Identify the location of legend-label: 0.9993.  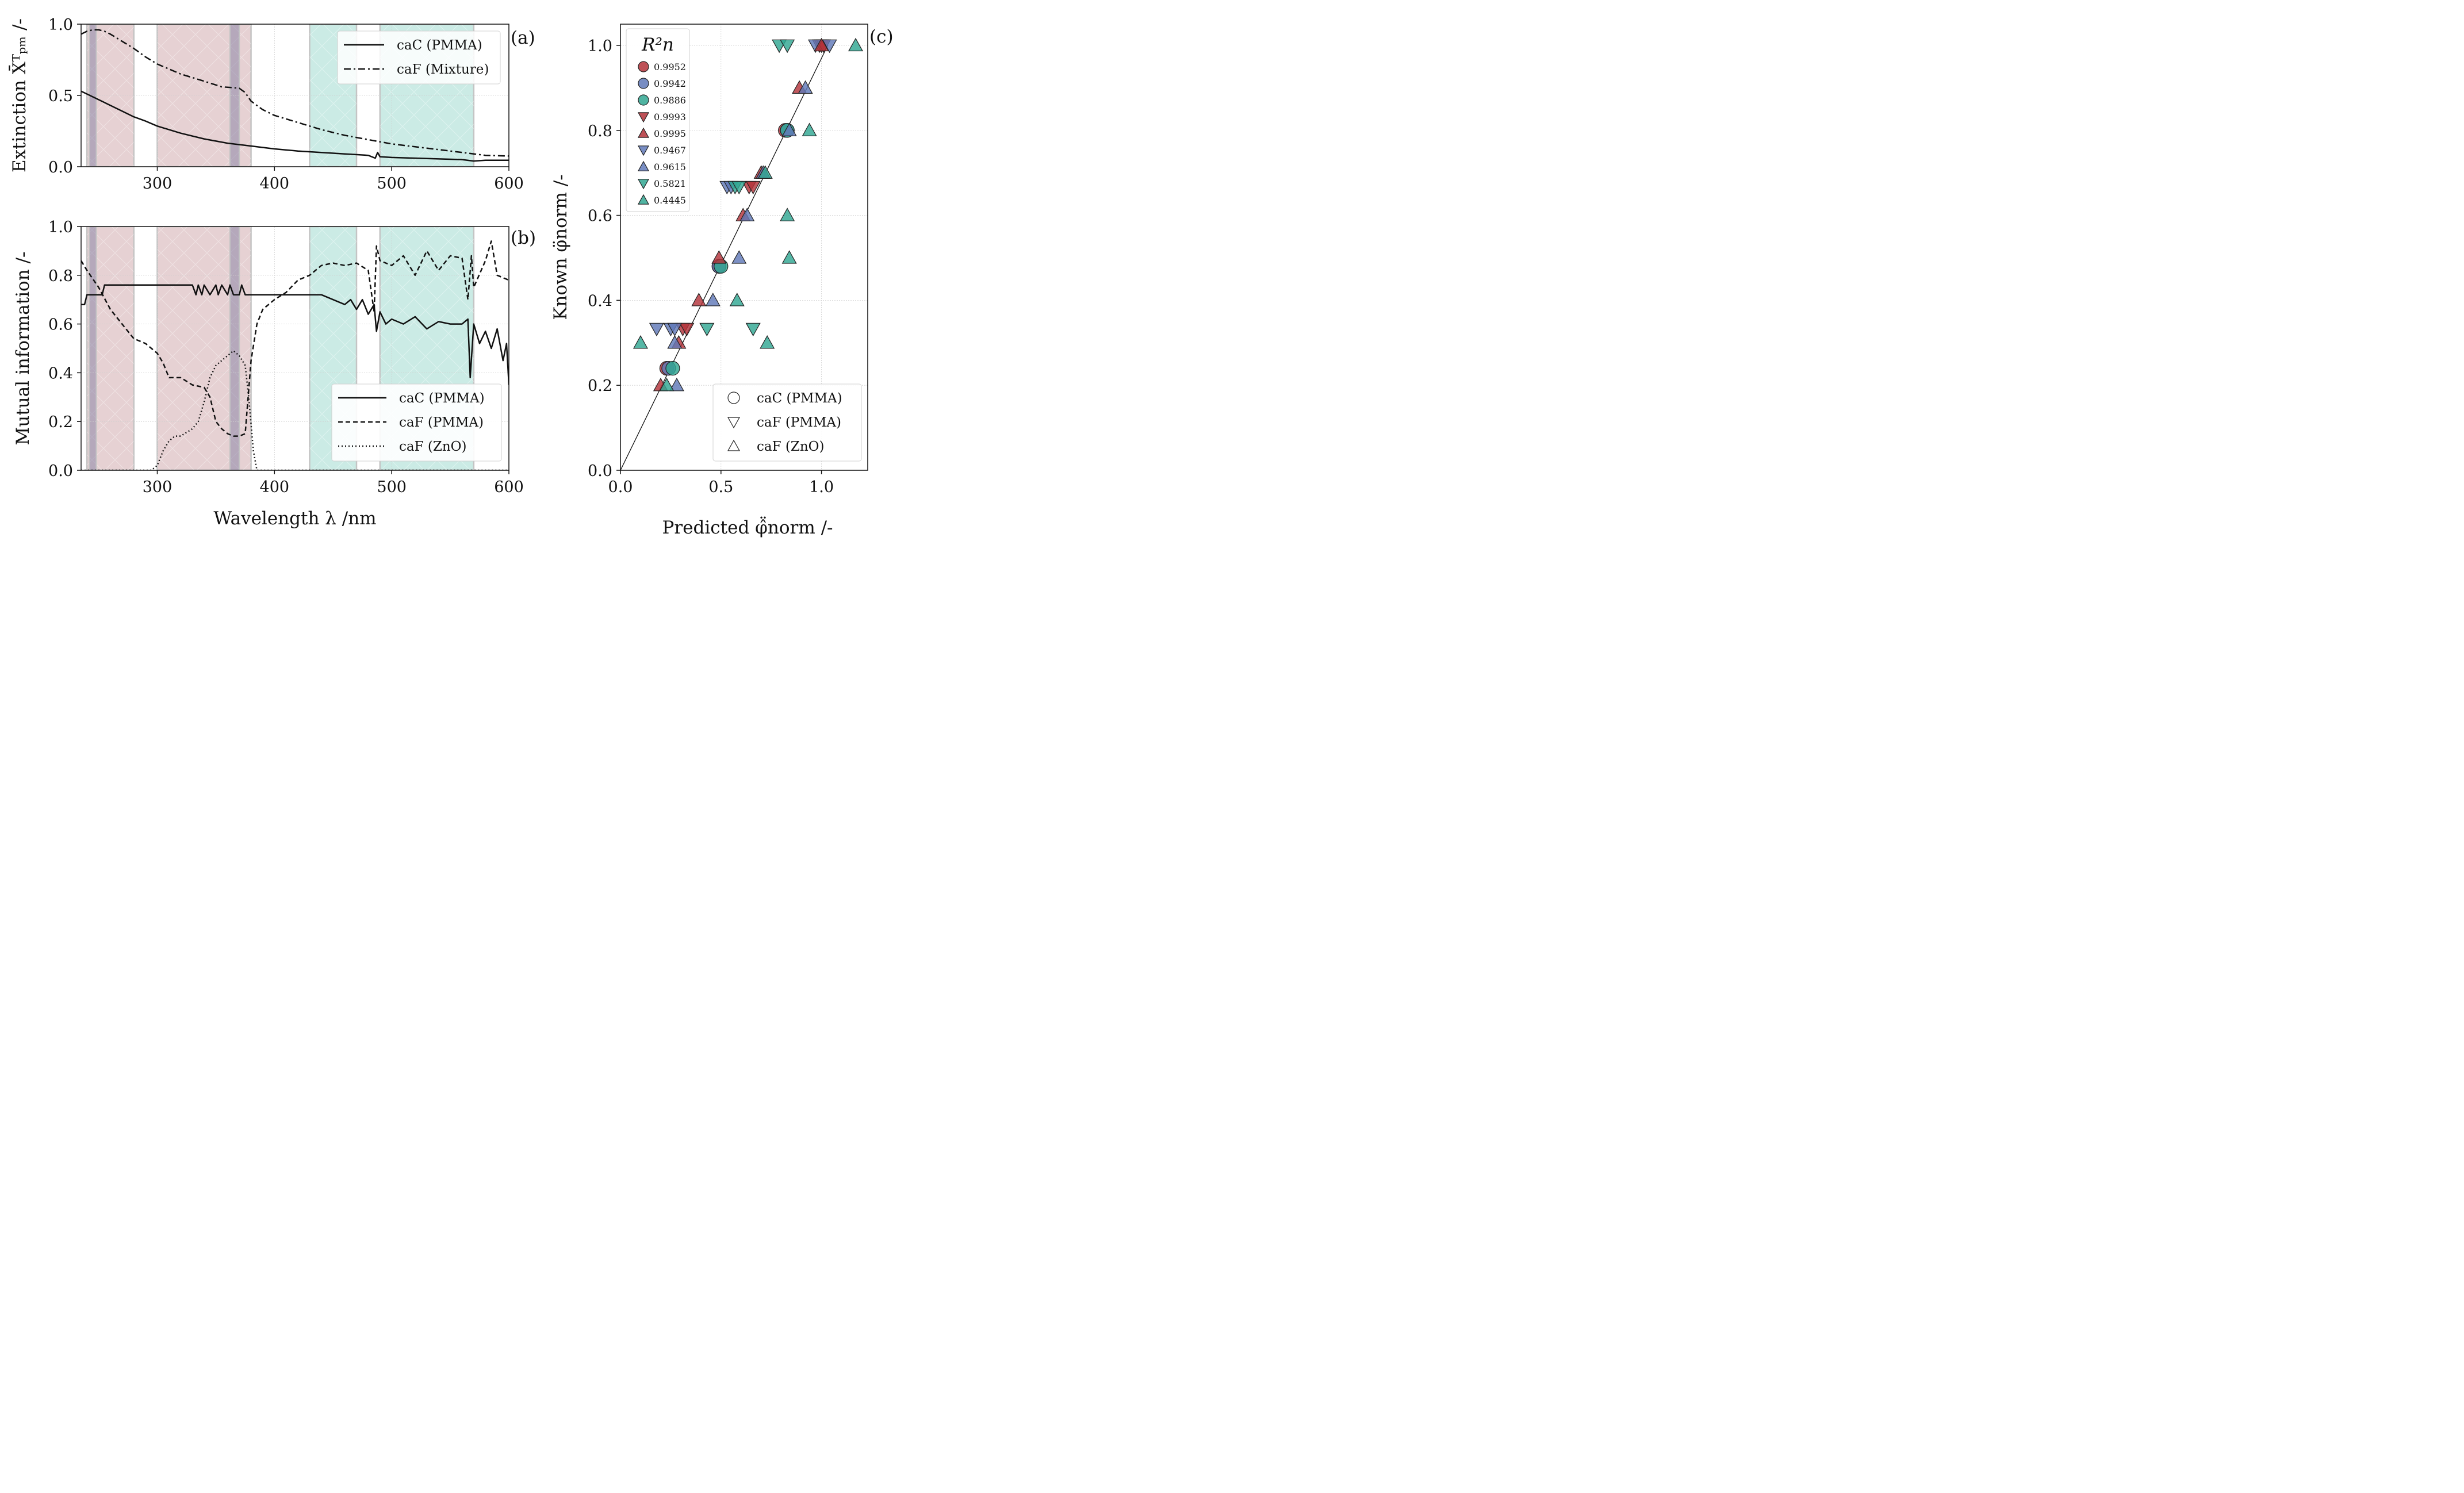
(670, 117).